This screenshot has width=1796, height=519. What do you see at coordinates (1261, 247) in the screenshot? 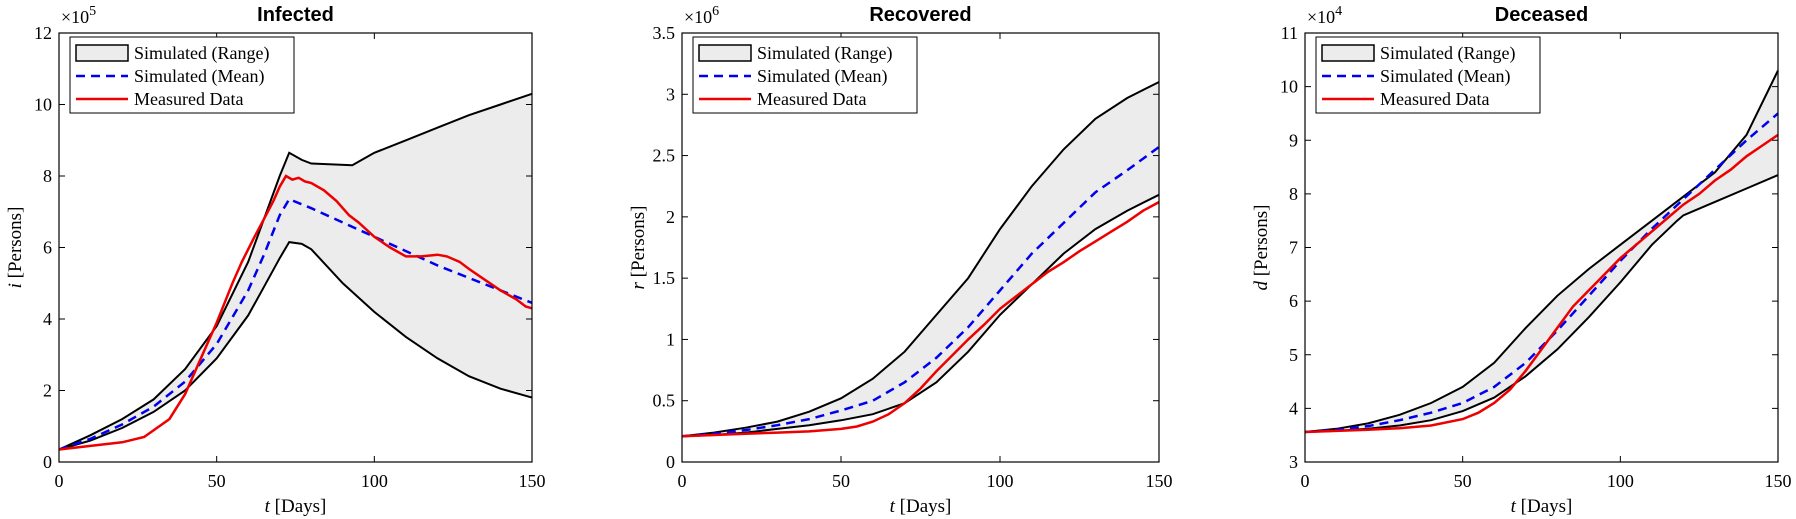
I see `y-axis-label: d [Persons]` at bounding box center [1261, 247].